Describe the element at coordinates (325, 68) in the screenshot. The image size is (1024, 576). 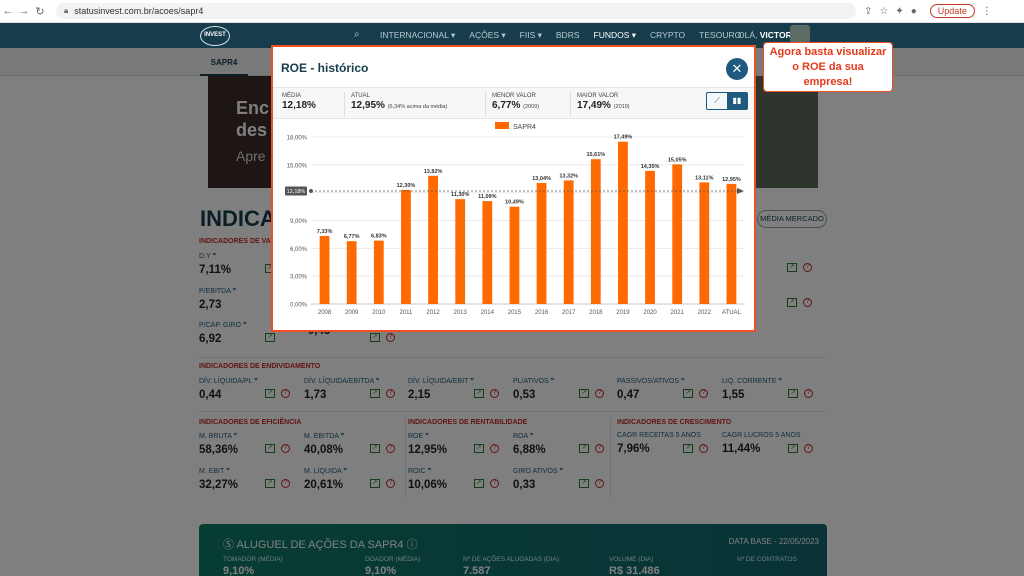
I see `modal-title: ROE - histórico` at that location.